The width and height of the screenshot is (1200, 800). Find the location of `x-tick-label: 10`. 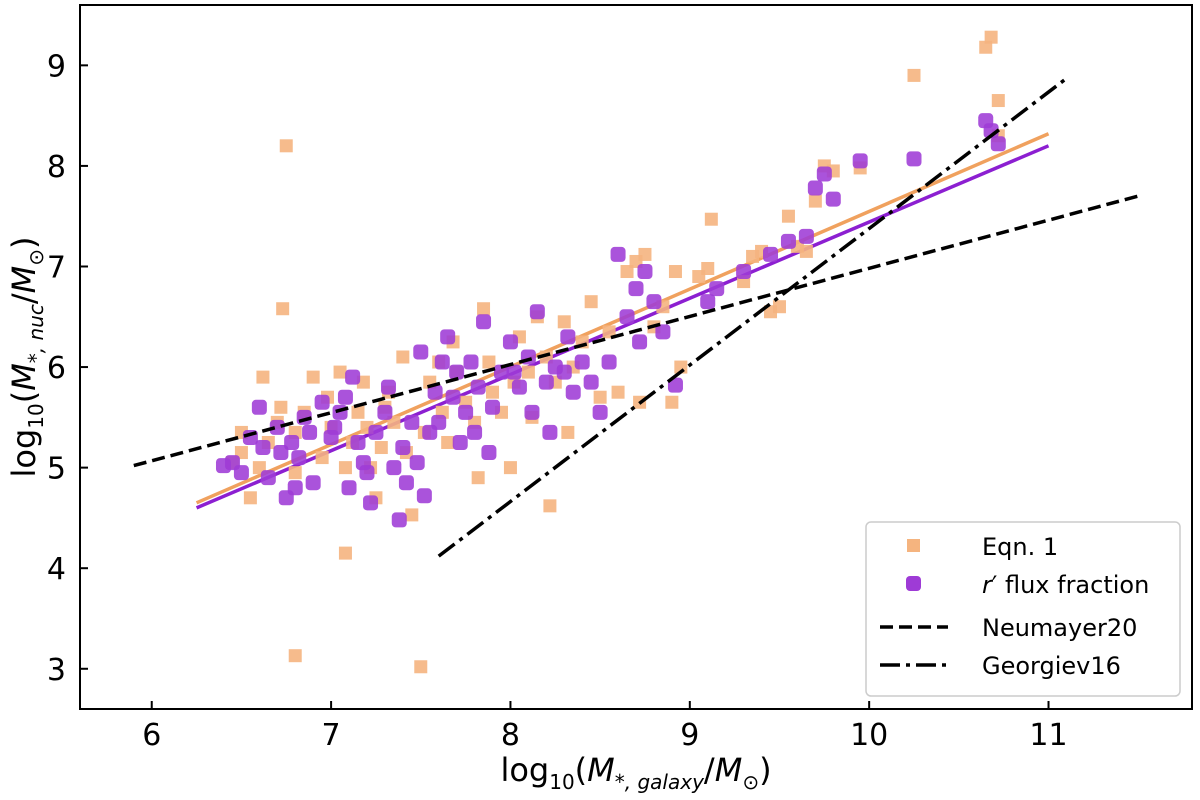

x-tick-label: 10 is located at coordinates (869, 735).